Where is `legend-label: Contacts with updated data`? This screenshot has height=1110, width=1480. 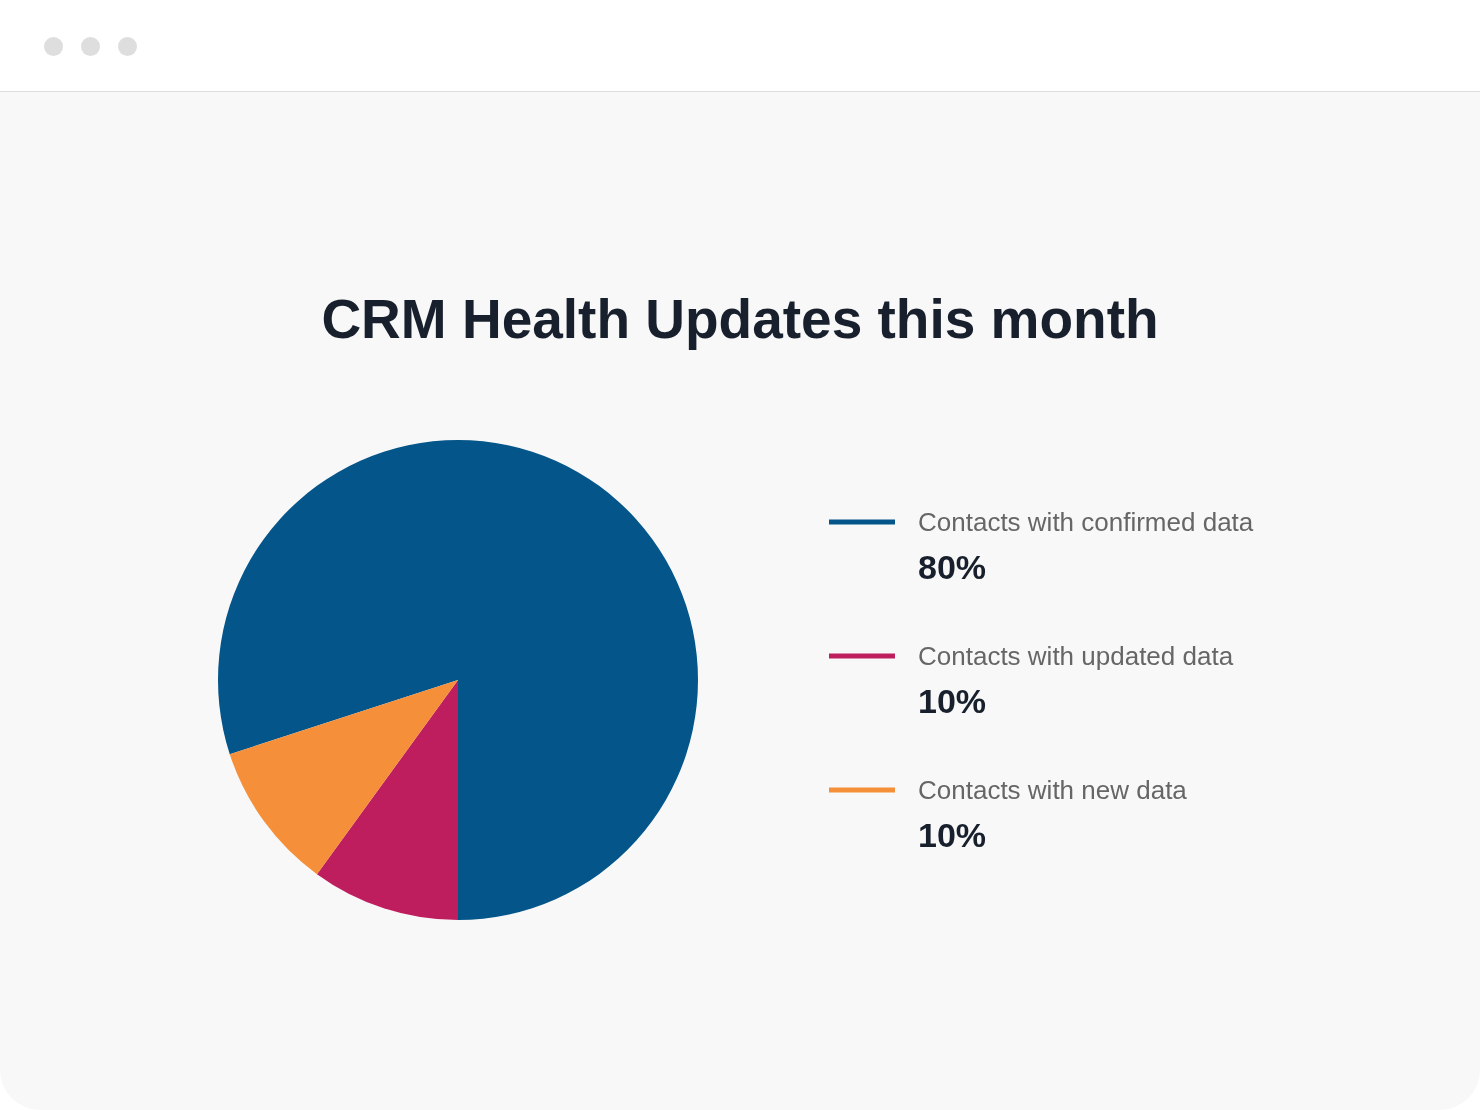 legend-label: Contacts with updated data is located at coordinates (1076, 656).